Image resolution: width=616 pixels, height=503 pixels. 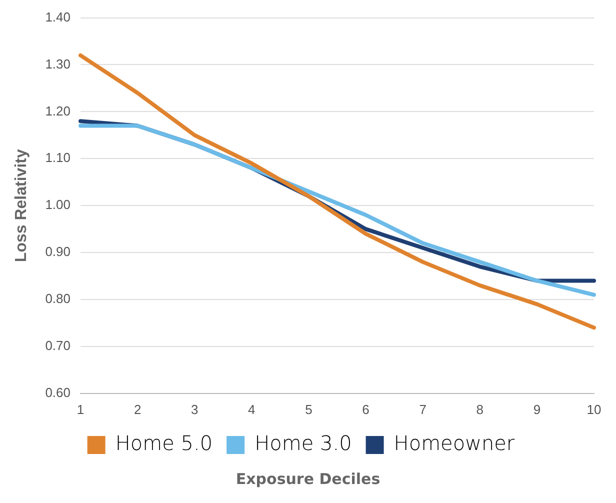 What do you see at coordinates (252, 409) in the screenshot?
I see `x-tick-label: 4` at bounding box center [252, 409].